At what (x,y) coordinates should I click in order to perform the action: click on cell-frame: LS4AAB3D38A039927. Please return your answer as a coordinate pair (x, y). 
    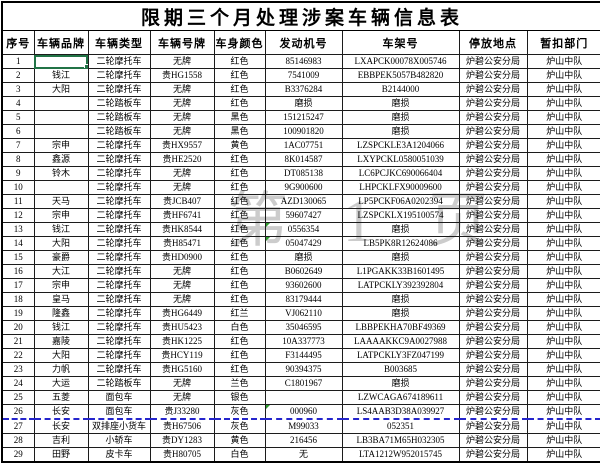
    Looking at the image, I should click on (400, 412).